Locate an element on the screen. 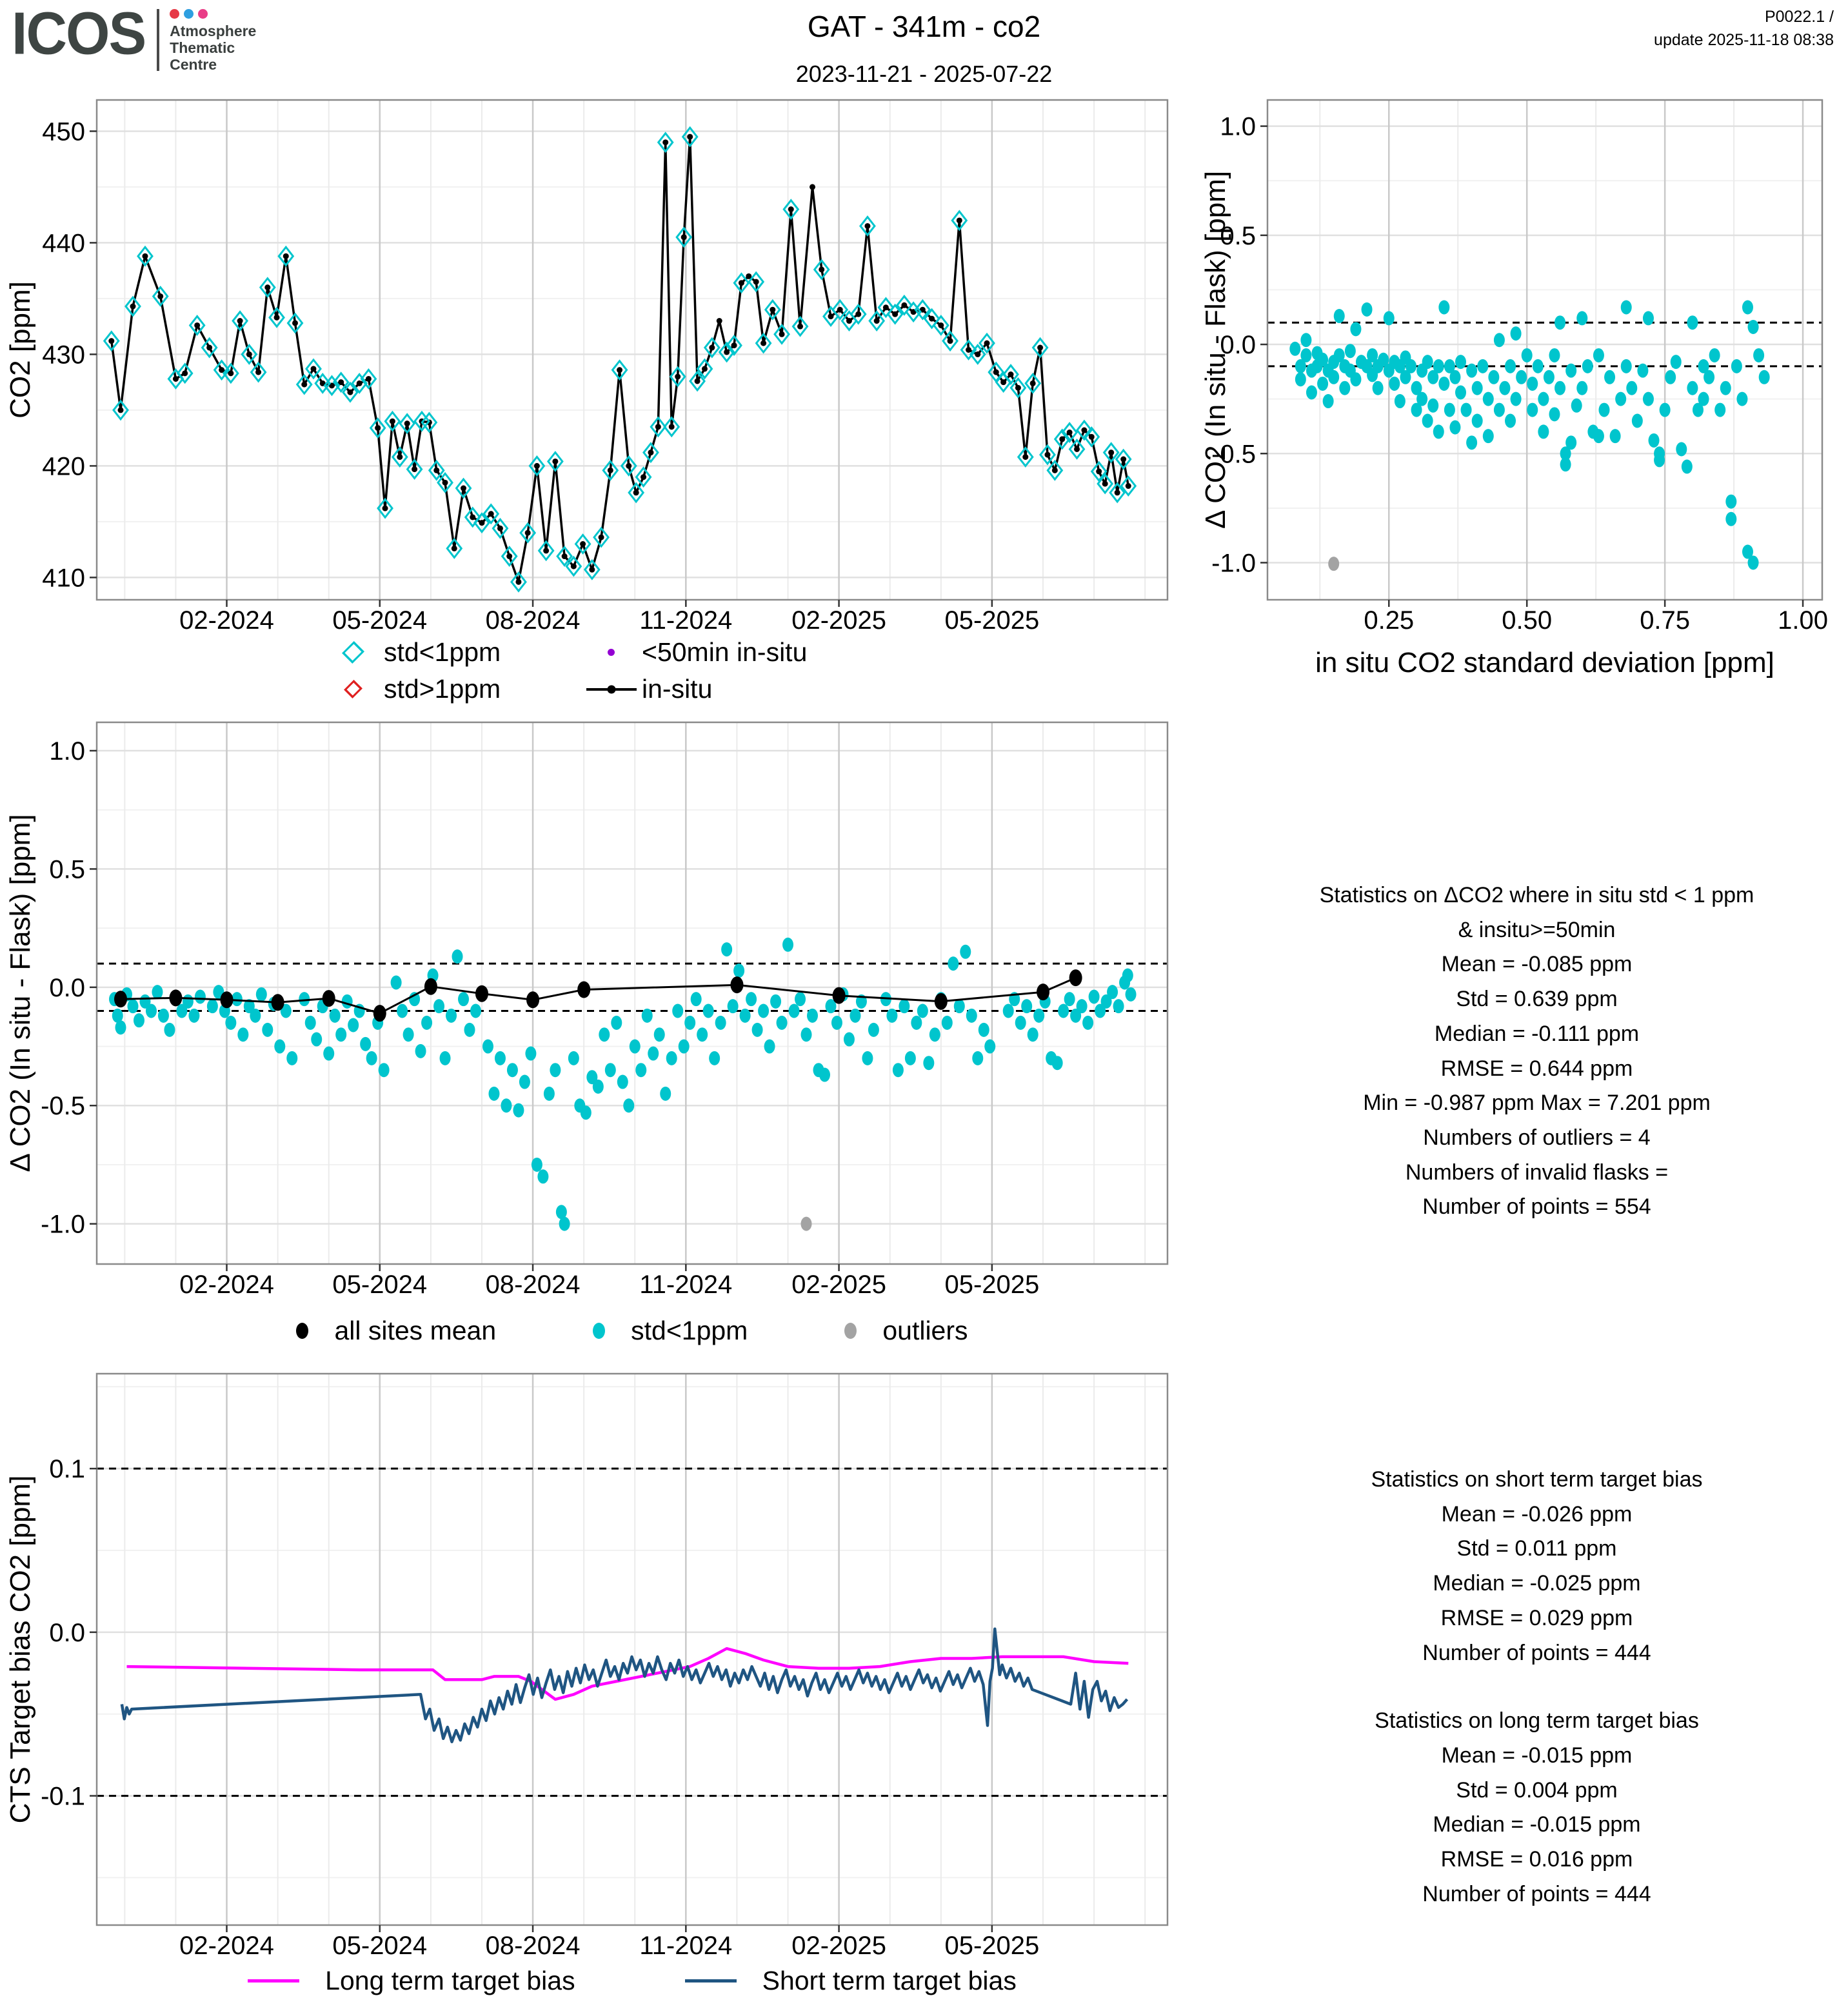 The width and height of the screenshot is (1848, 2007). stats-line: Number of points = 554 is located at coordinates (1536, 1207).